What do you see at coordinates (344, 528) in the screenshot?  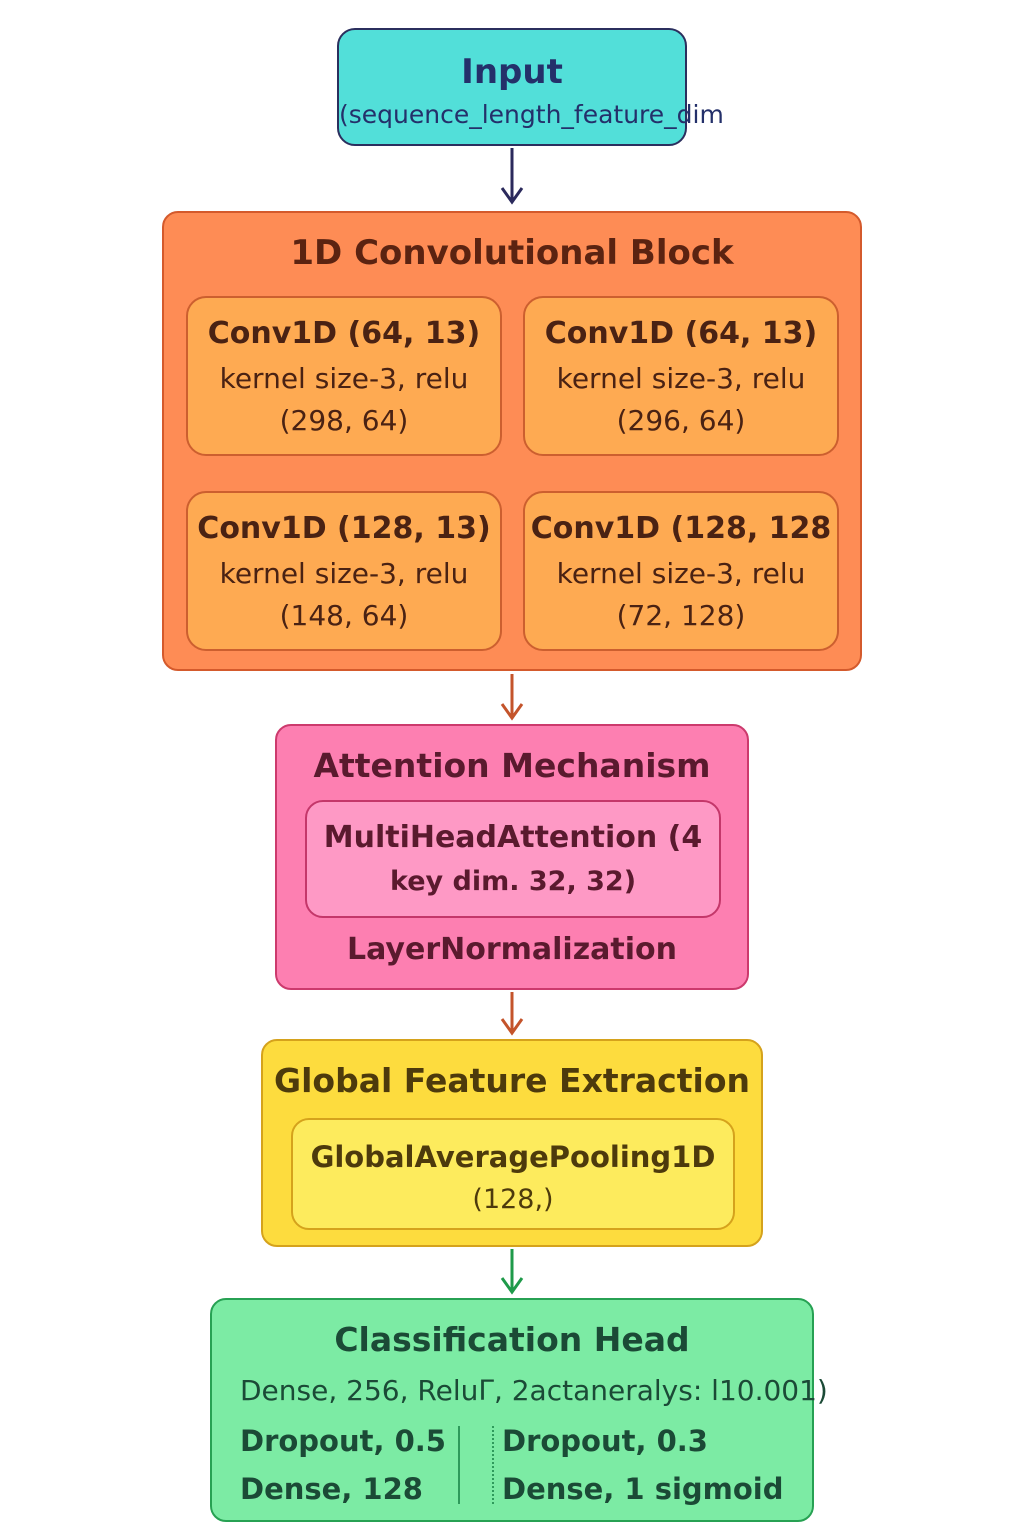 I see `conv-layer-name: Conv1D (128, 13)` at bounding box center [344, 528].